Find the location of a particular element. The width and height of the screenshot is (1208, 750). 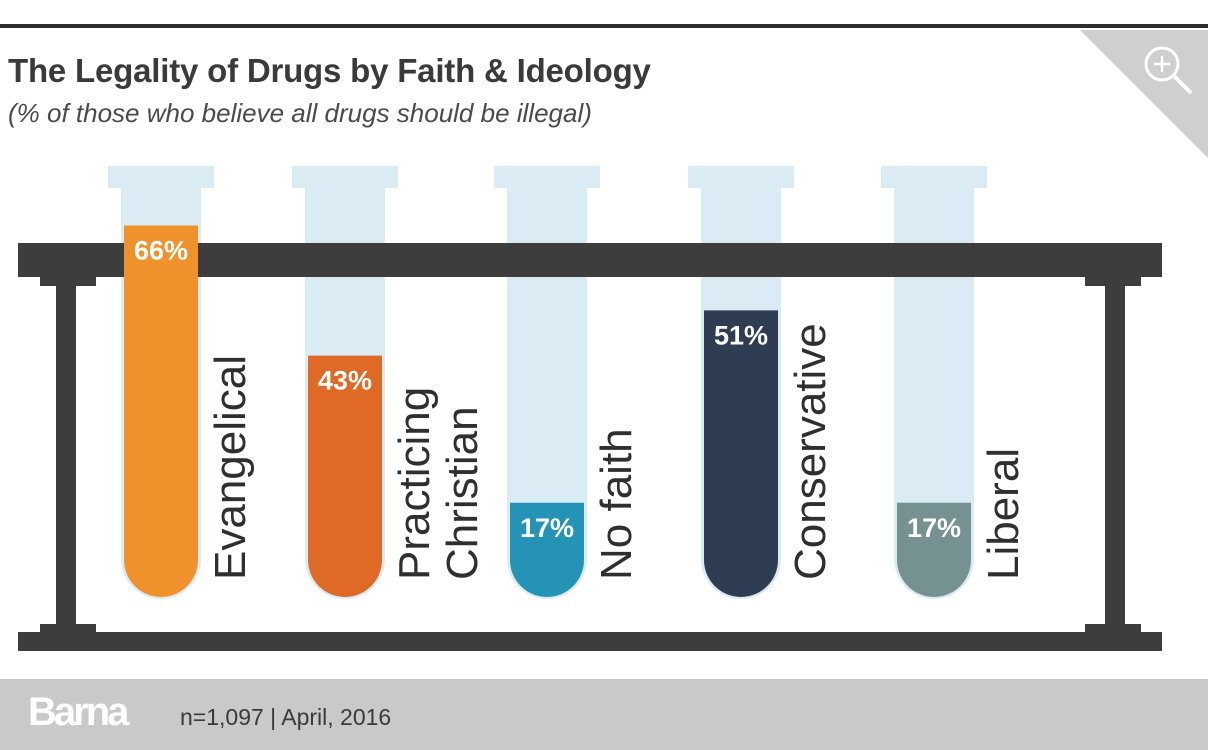

sample-note: n=1,097 | April, 2016 is located at coordinates (286, 717).